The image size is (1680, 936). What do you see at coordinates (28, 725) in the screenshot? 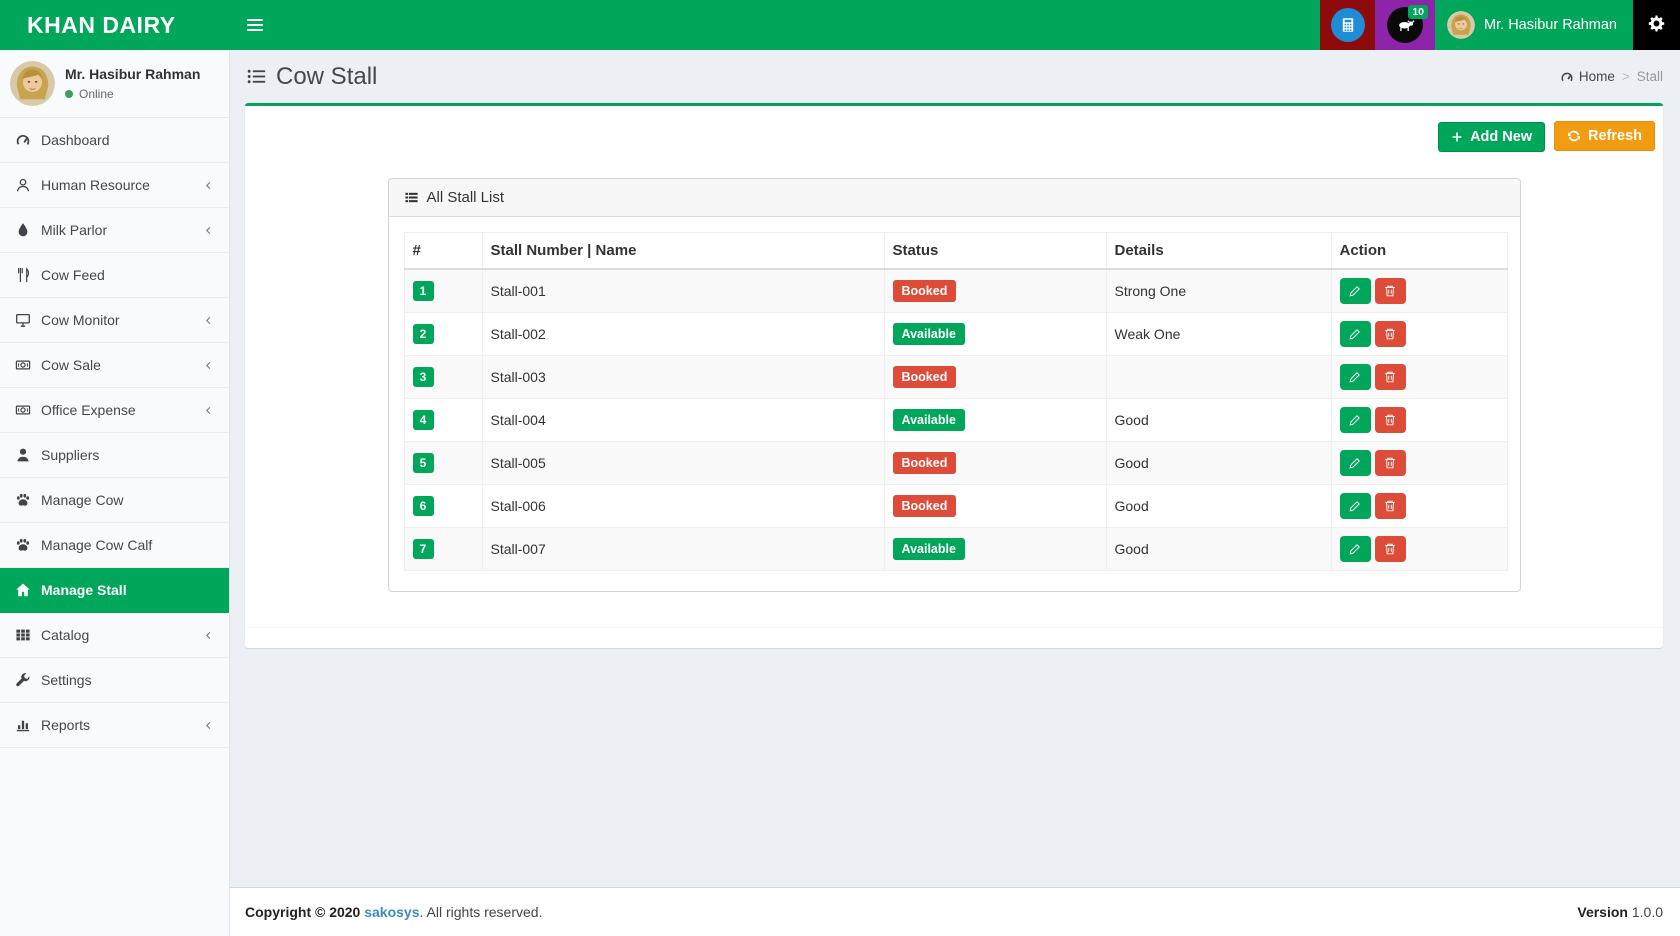
I see `bar-chart-icon` at bounding box center [28, 725].